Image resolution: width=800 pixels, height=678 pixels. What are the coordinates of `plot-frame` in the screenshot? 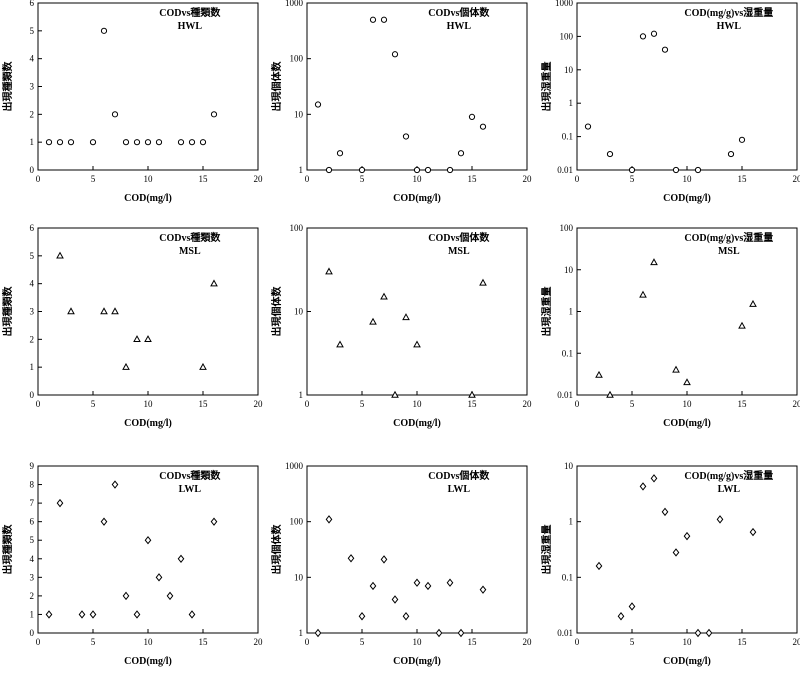 It's located at (148, 549).